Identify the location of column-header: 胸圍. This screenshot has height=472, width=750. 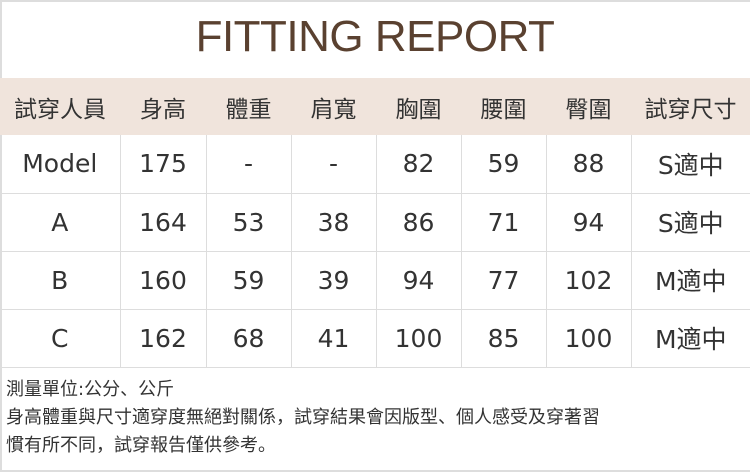
(418, 106).